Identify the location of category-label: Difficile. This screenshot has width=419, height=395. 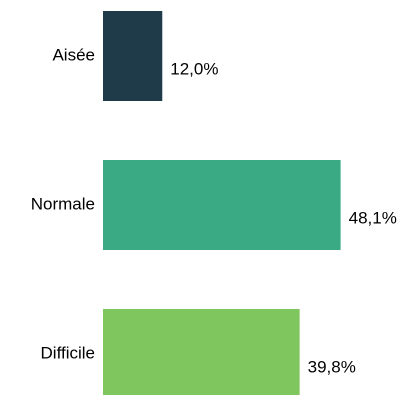
(68, 352).